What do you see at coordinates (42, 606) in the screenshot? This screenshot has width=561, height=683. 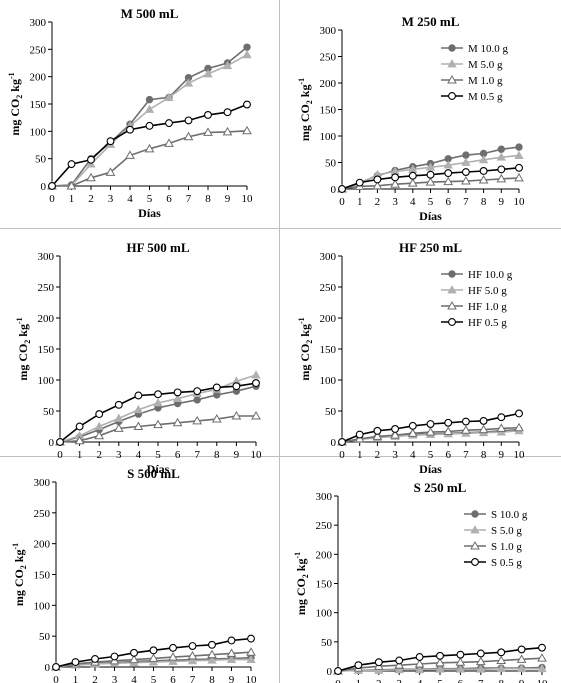 I see `y-tick-label: 100` at bounding box center [42, 606].